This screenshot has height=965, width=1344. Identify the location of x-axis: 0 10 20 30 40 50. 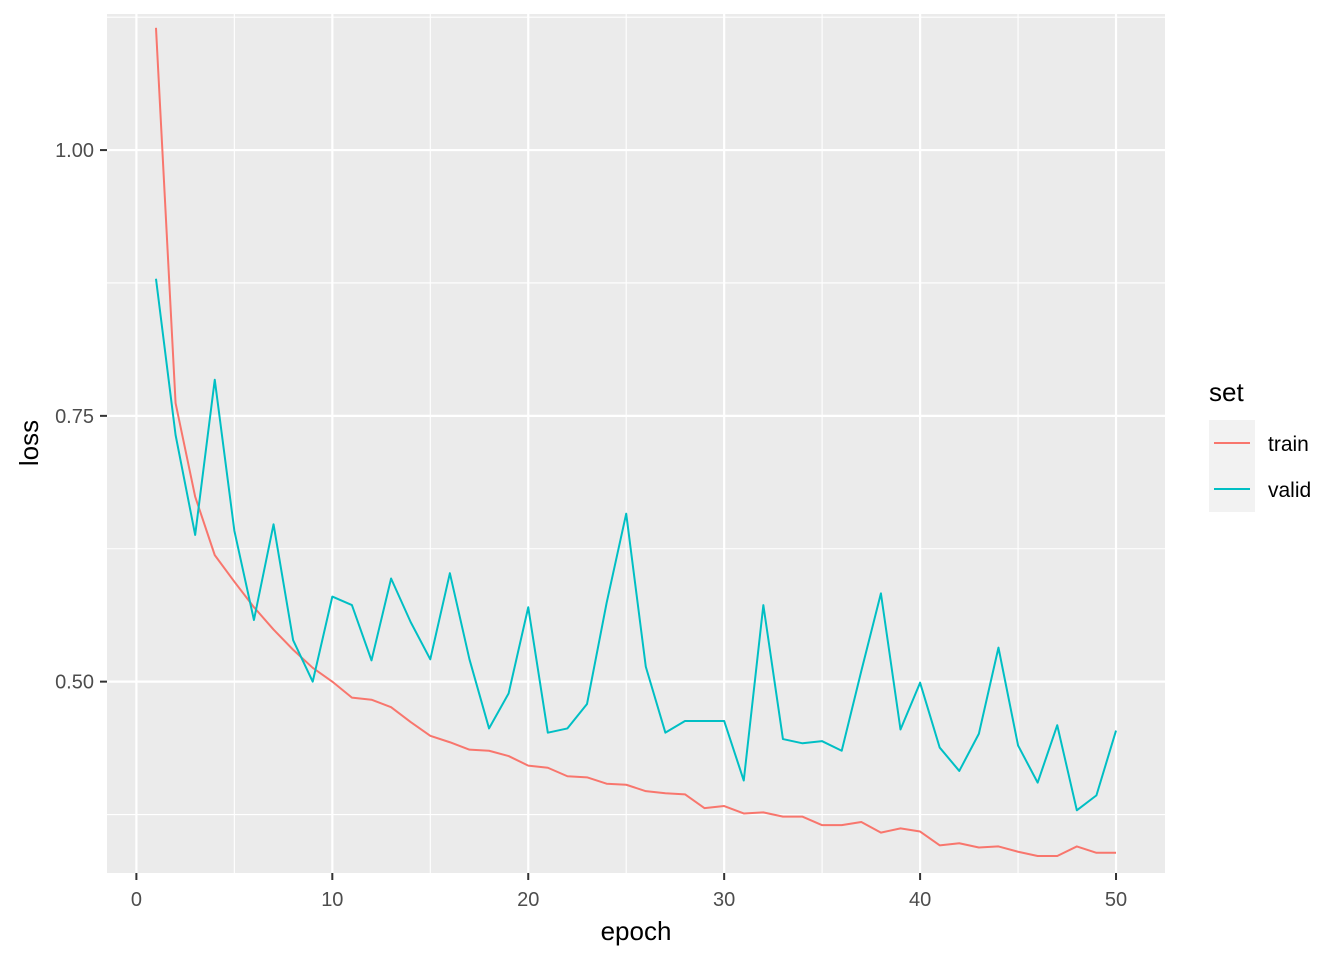
(629, 892).